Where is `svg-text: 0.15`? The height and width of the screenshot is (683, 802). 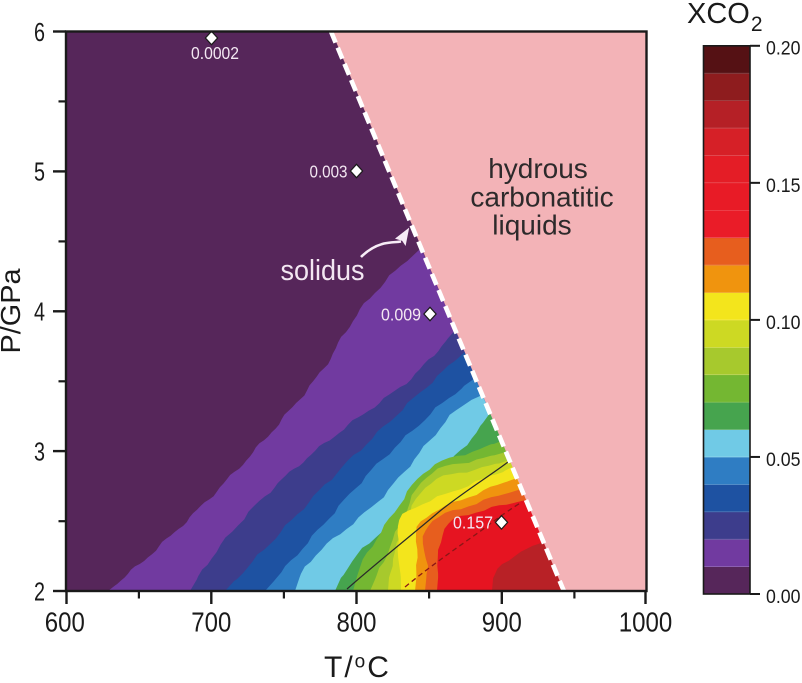
svg-text: 0.15 is located at coordinates (783, 186).